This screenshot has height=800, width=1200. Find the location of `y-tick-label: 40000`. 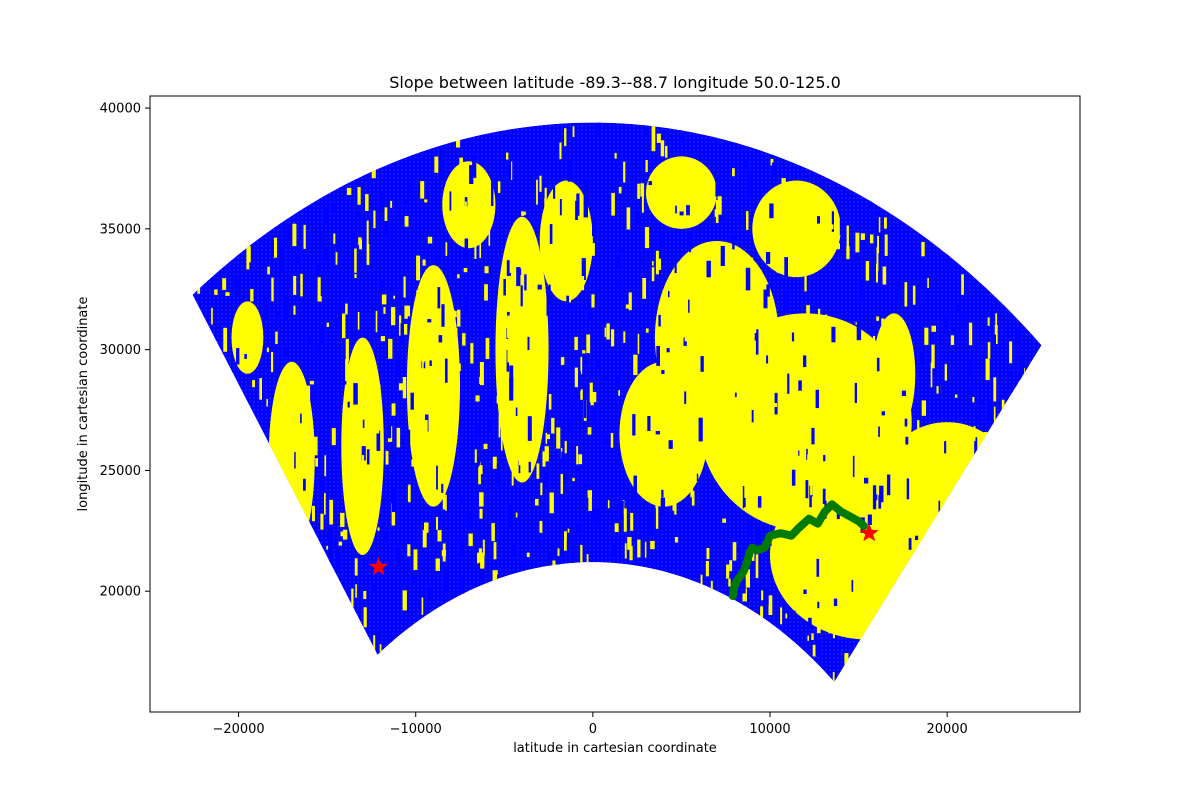

y-tick-label: 40000 is located at coordinates (120, 109).